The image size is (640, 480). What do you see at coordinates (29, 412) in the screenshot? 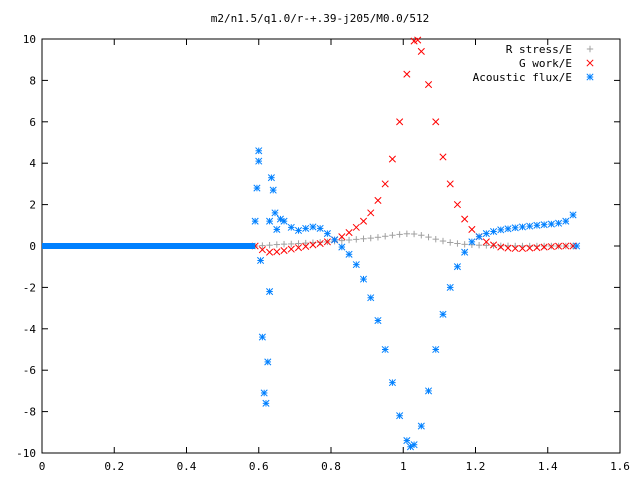
I see `y-tick-label: -8` at bounding box center [29, 412].